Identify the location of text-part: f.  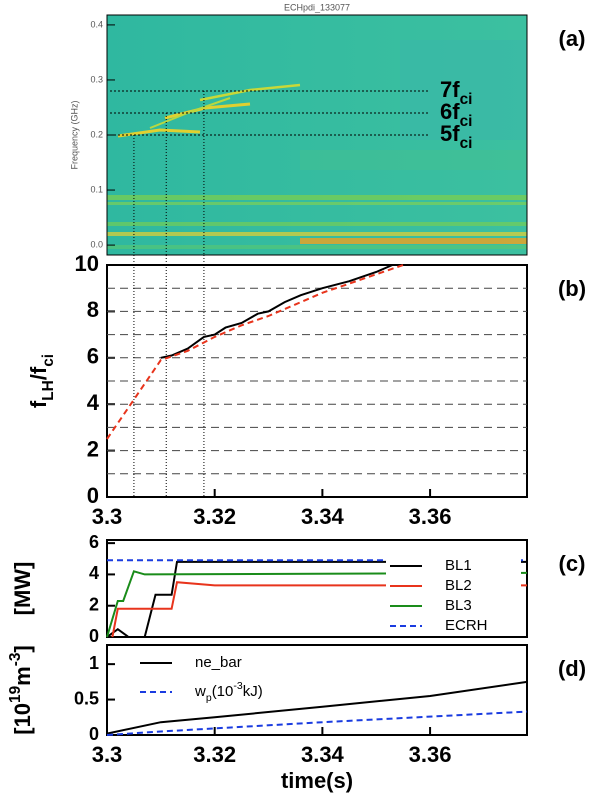
(38, 404).